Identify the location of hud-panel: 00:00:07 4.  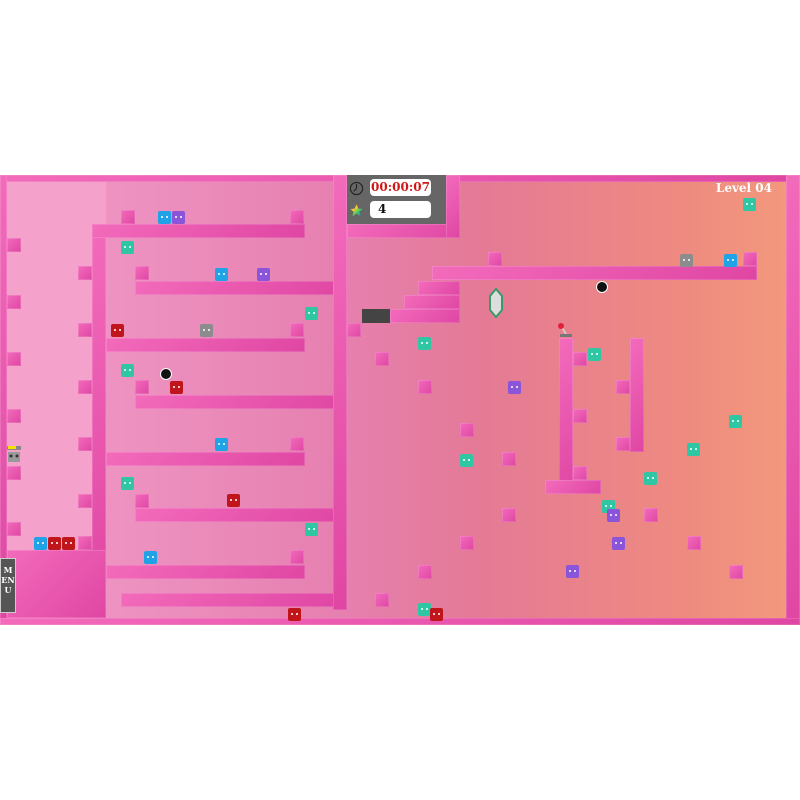
(396, 199).